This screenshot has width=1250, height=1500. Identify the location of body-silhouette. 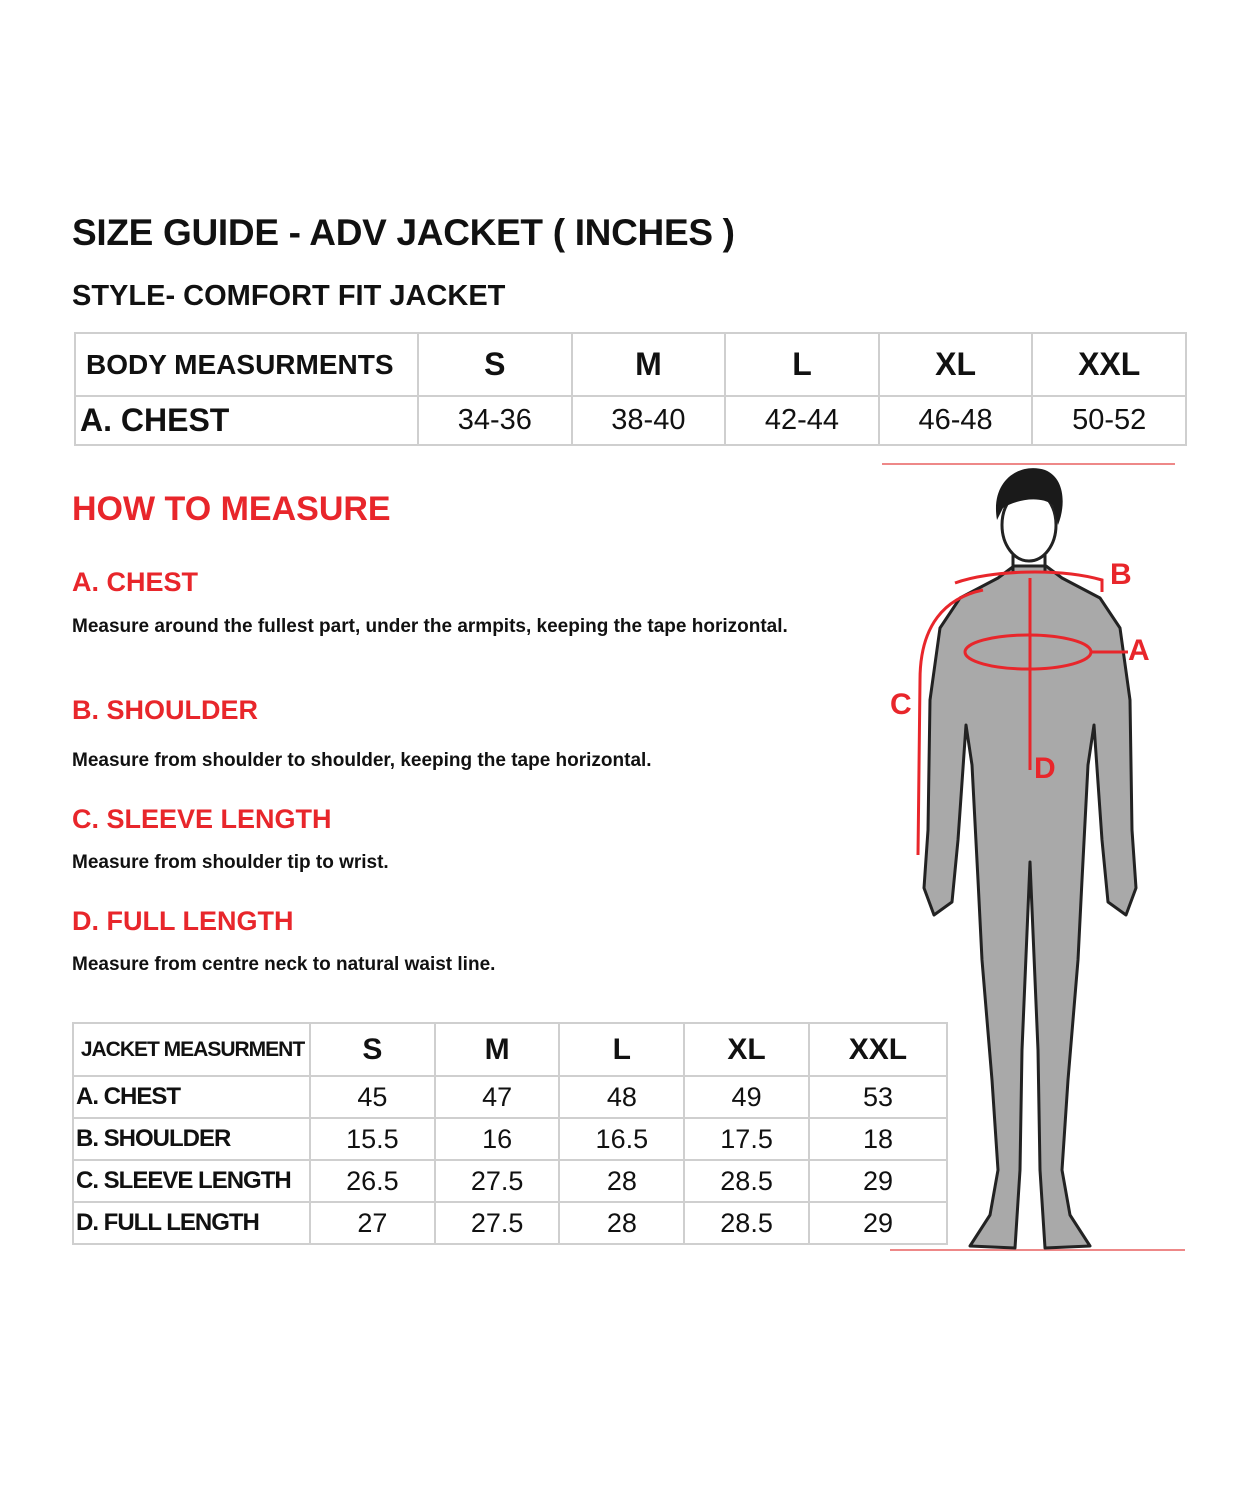
(1030, 907).